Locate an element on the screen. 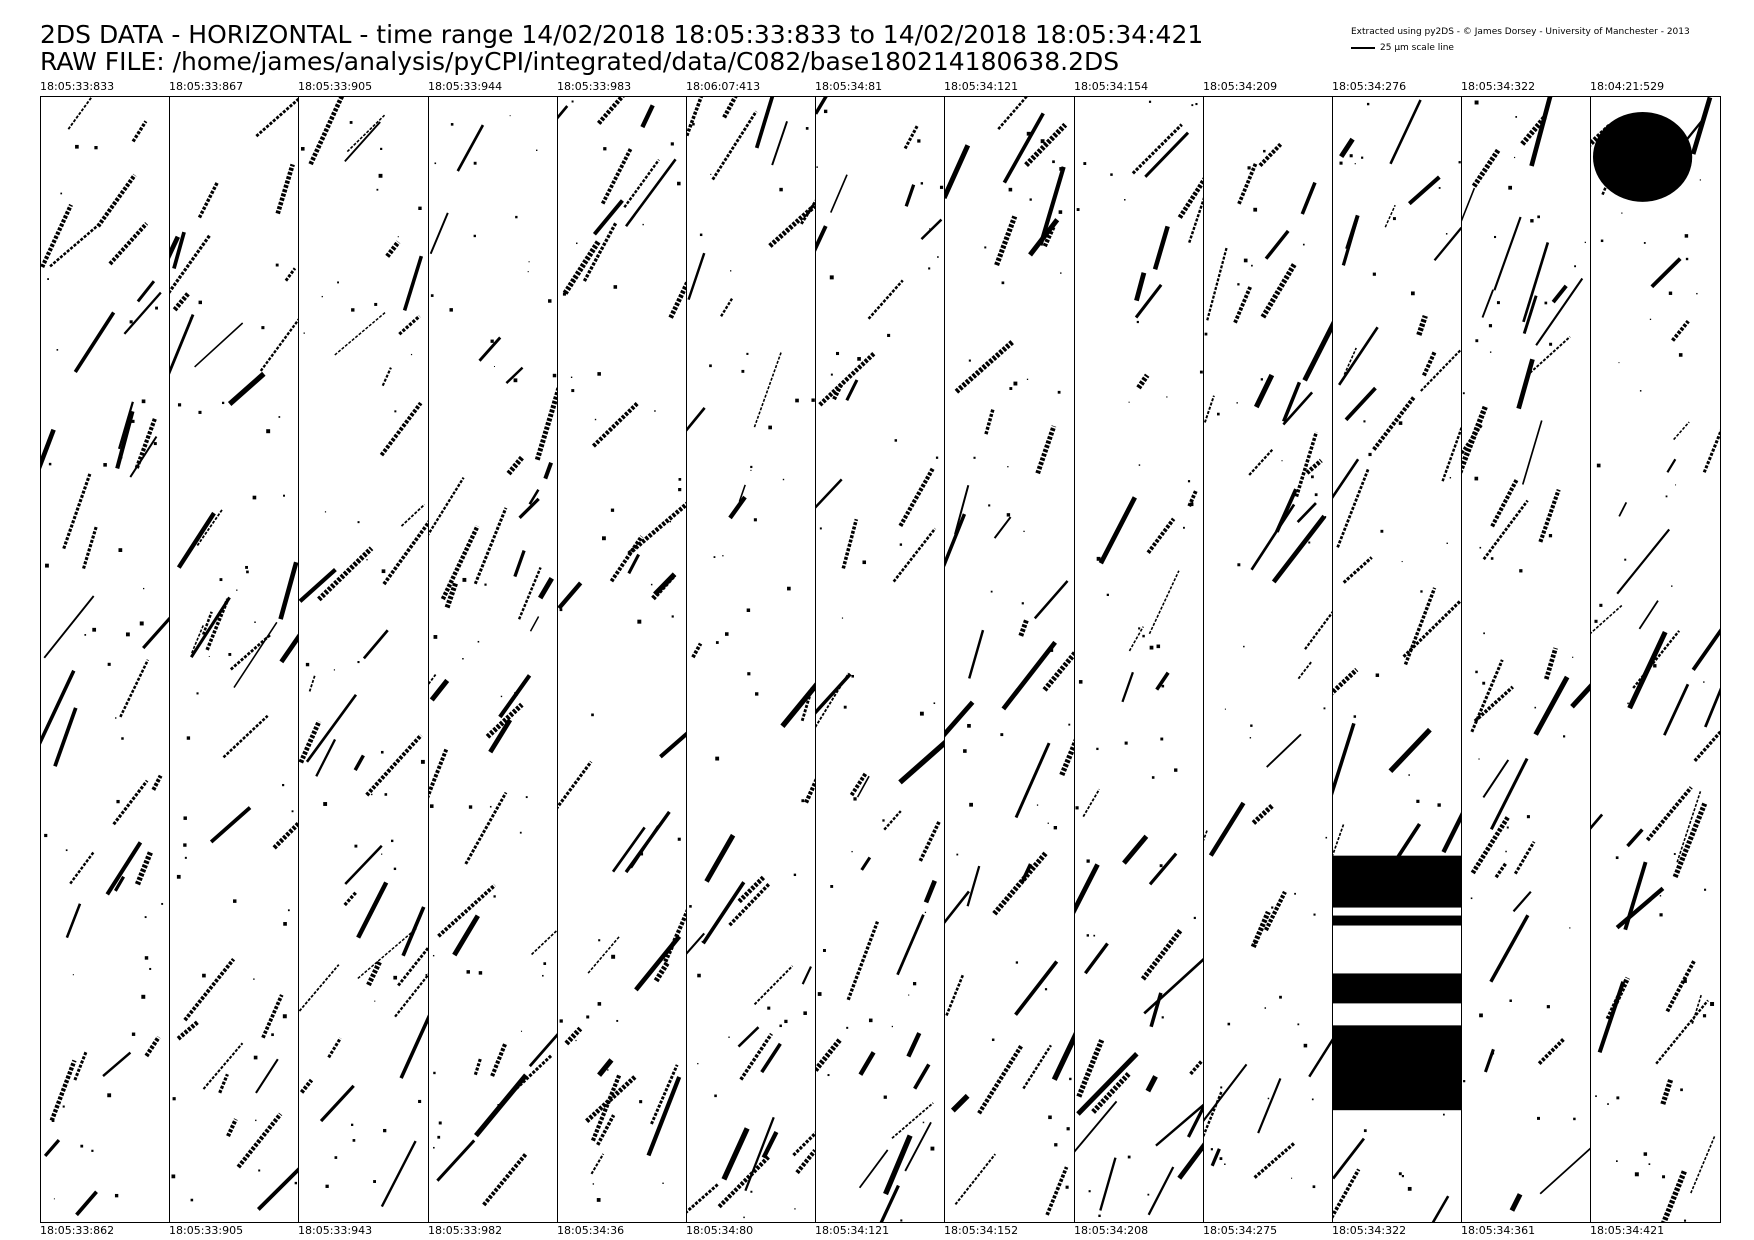 This screenshot has height=1240, width=1754. strip-end-time: 18:05:34:152 is located at coordinates (981, 1230).